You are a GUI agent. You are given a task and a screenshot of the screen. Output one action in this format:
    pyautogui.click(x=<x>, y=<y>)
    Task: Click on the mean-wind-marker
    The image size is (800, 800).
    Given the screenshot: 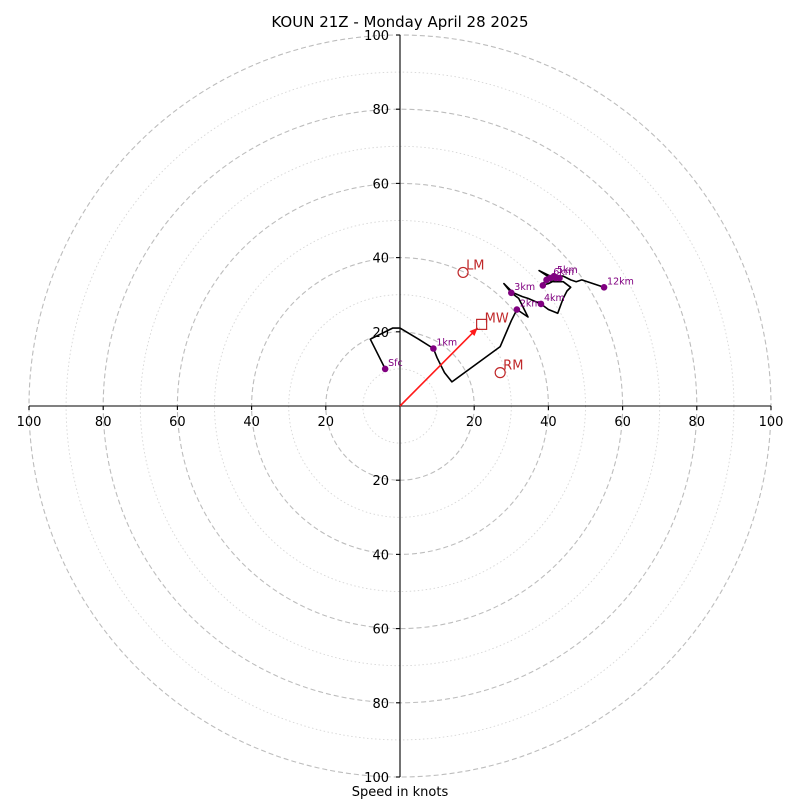 What is the action you would take?
    pyautogui.click(x=482, y=324)
    